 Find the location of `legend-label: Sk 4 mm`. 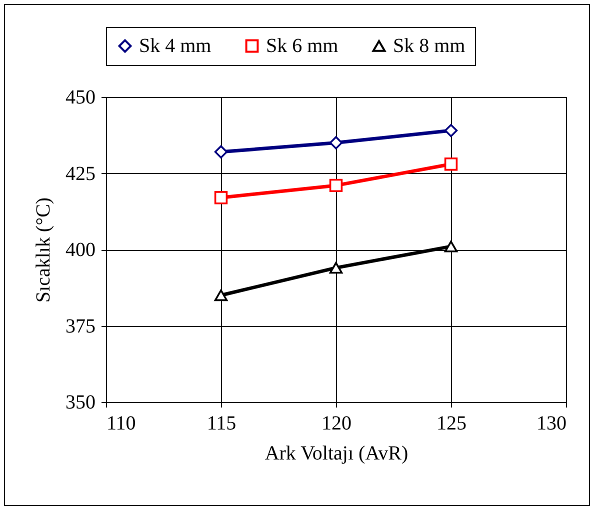

legend-label: Sk 4 mm is located at coordinates (175, 46).